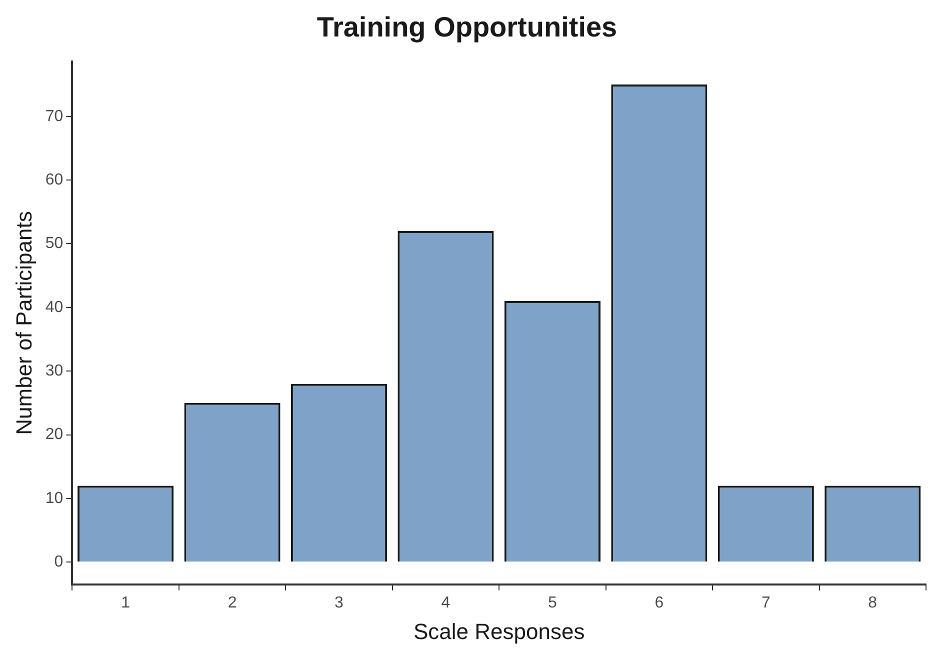 This screenshot has height=656, width=936. What do you see at coordinates (54, 179) in the screenshot?
I see `y-tick-label: 60` at bounding box center [54, 179].